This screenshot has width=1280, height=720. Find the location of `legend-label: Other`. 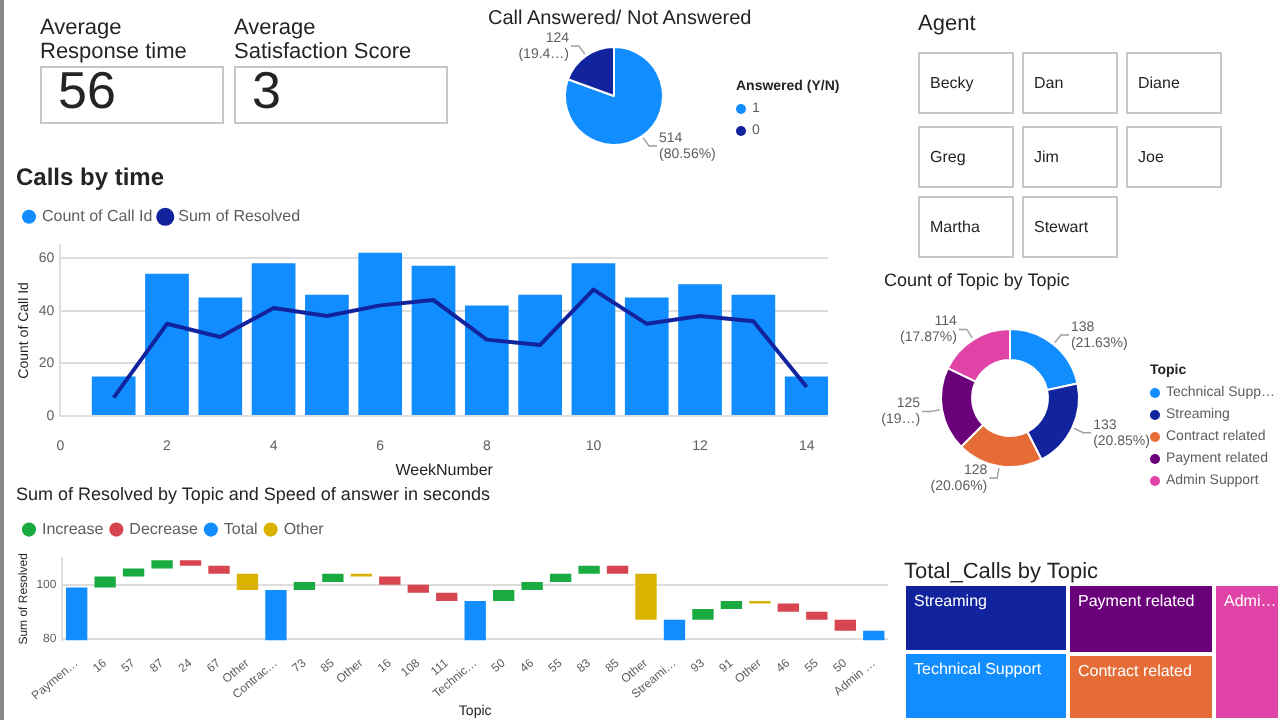

legend-label: Other is located at coordinates (304, 529).